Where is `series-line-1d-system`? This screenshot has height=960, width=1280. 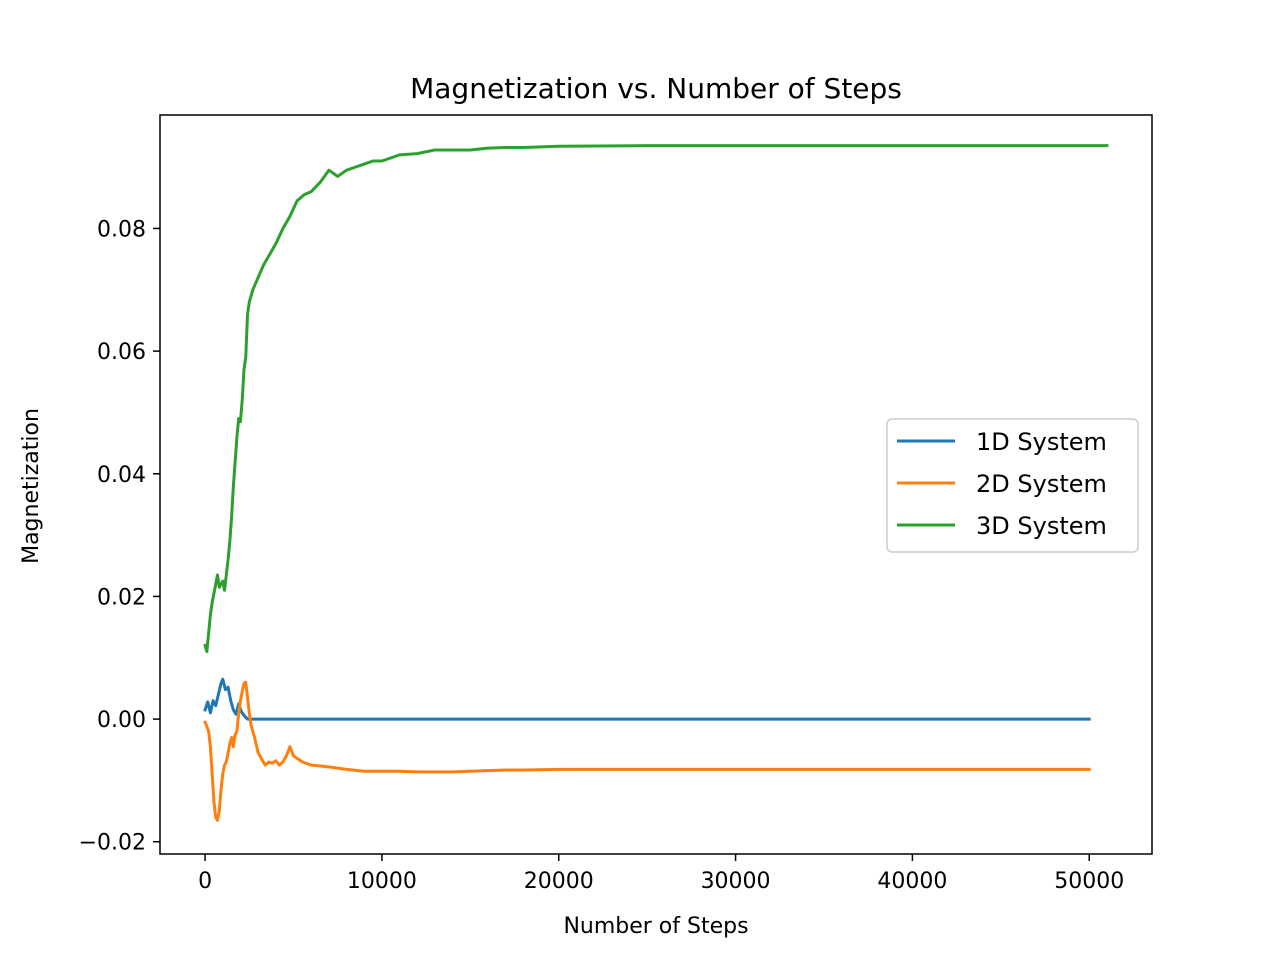 series-line-1d-system is located at coordinates (647, 699).